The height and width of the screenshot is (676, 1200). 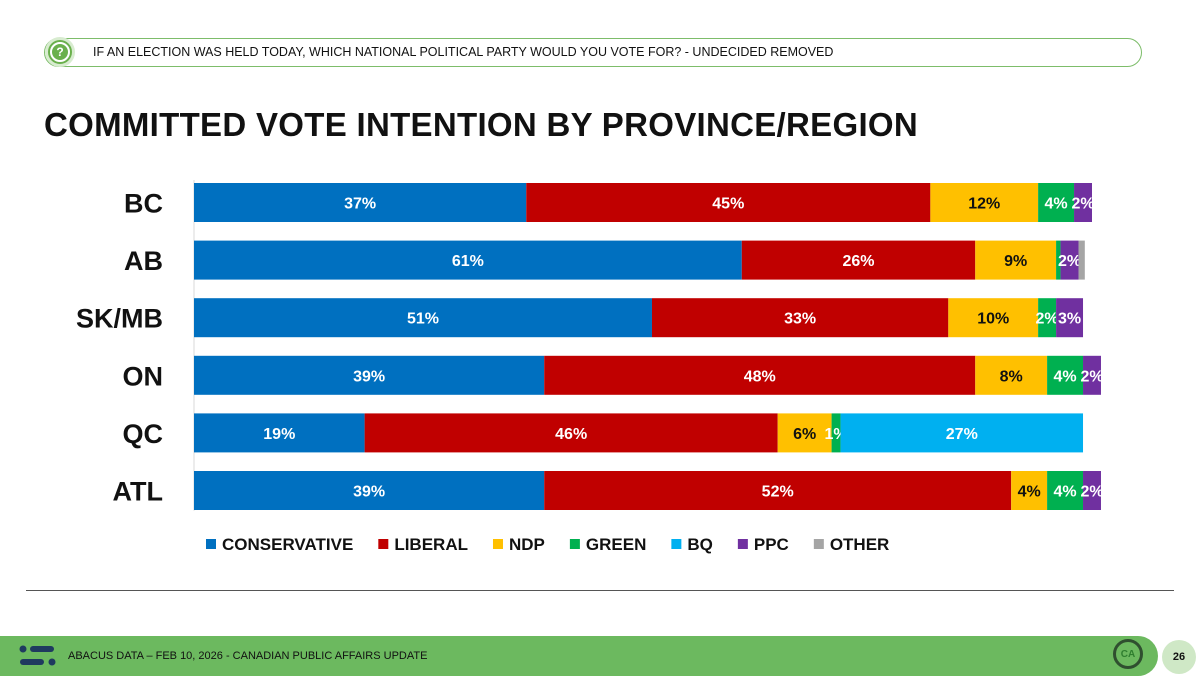 What do you see at coordinates (860, 544) in the screenshot?
I see `legend-label: OTHER` at bounding box center [860, 544].